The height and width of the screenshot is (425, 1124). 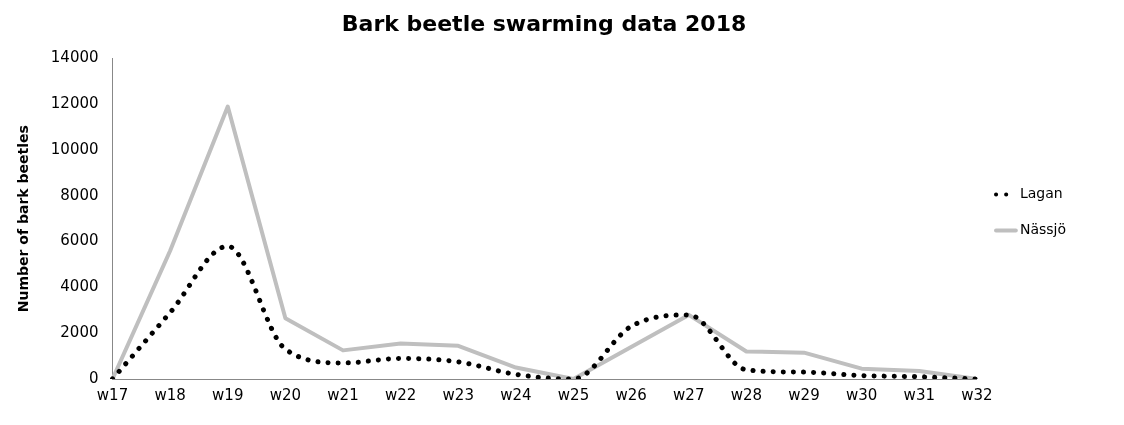 I want to click on y-tick-label: 6000, so click(x=79, y=240).